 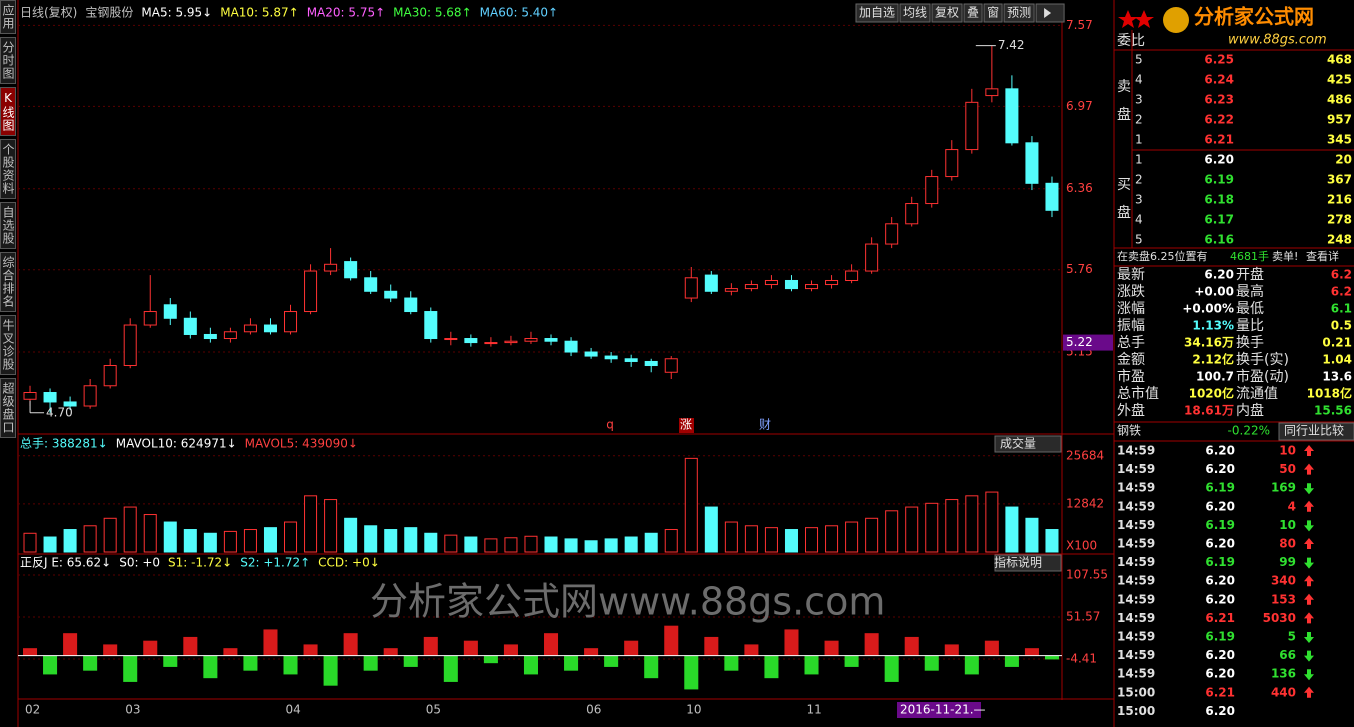 I want to click on legend-item: 总手: 388281↓, so click(x=64, y=444).